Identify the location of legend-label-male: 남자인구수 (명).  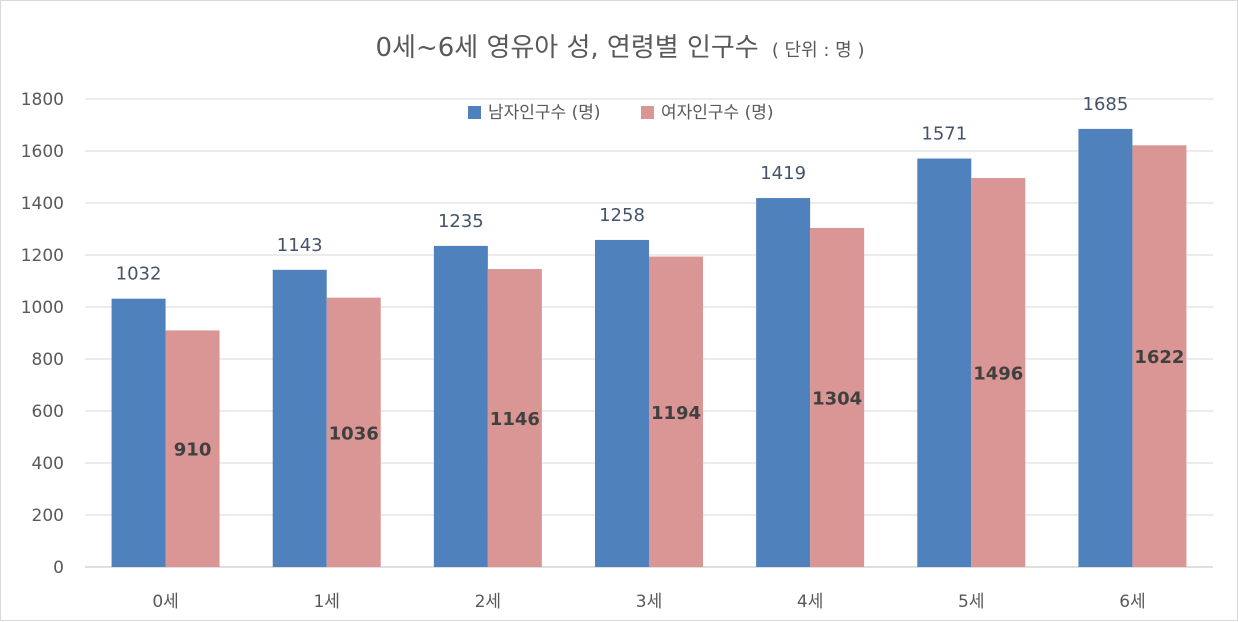
(544, 113).